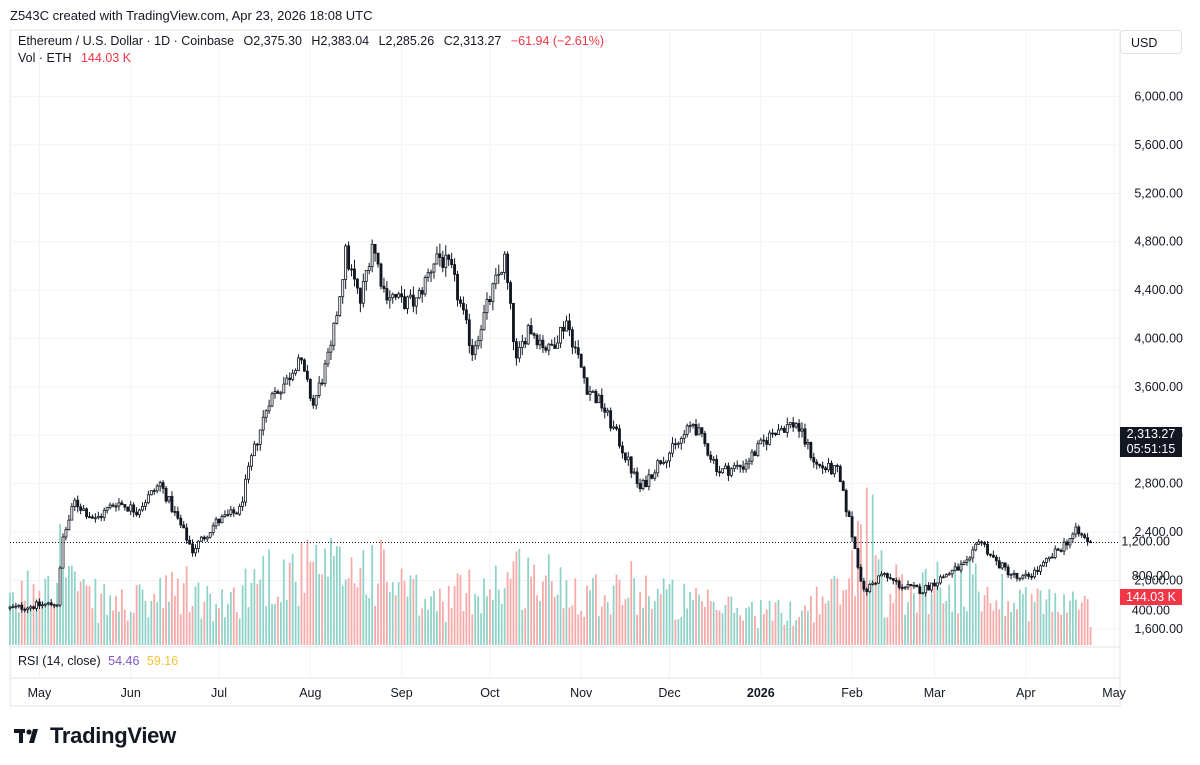  Describe the element at coordinates (577, 693) in the screenshot. I see `time-axis: May Jun Jul Aug Sep Oct Nov Dec 2026 Feb Mar Apr May` at that location.